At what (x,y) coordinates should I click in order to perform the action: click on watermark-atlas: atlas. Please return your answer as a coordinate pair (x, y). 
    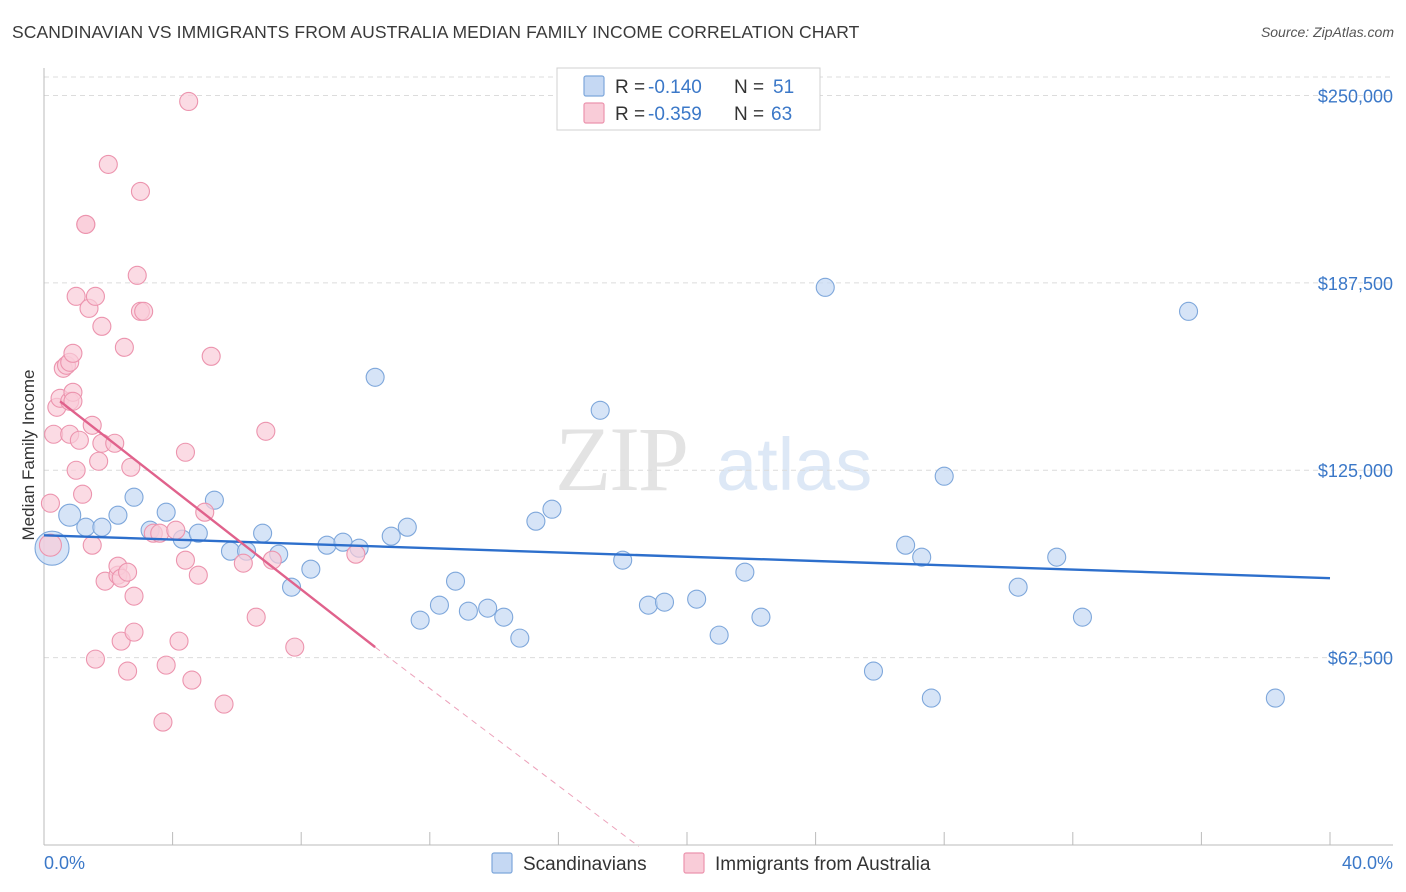
    Looking at the image, I should click on (794, 464).